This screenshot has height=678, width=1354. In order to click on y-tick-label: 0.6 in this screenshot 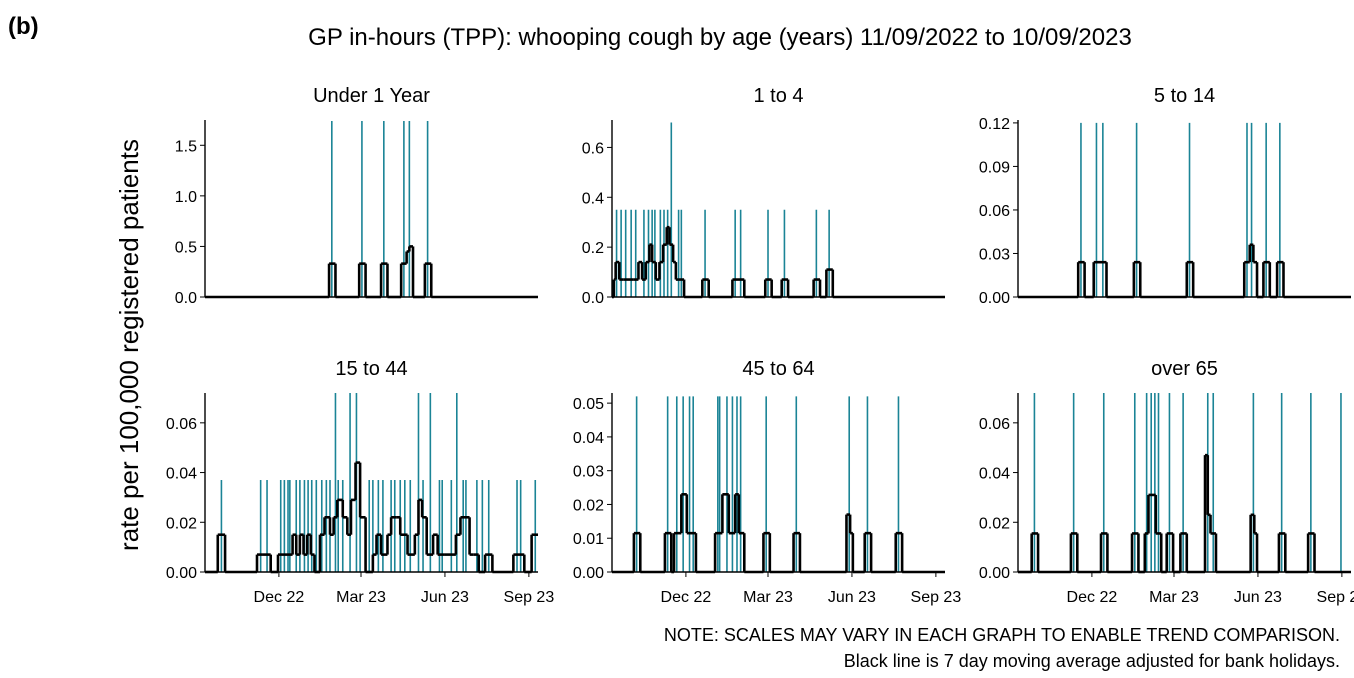, I will do `click(593, 148)`.